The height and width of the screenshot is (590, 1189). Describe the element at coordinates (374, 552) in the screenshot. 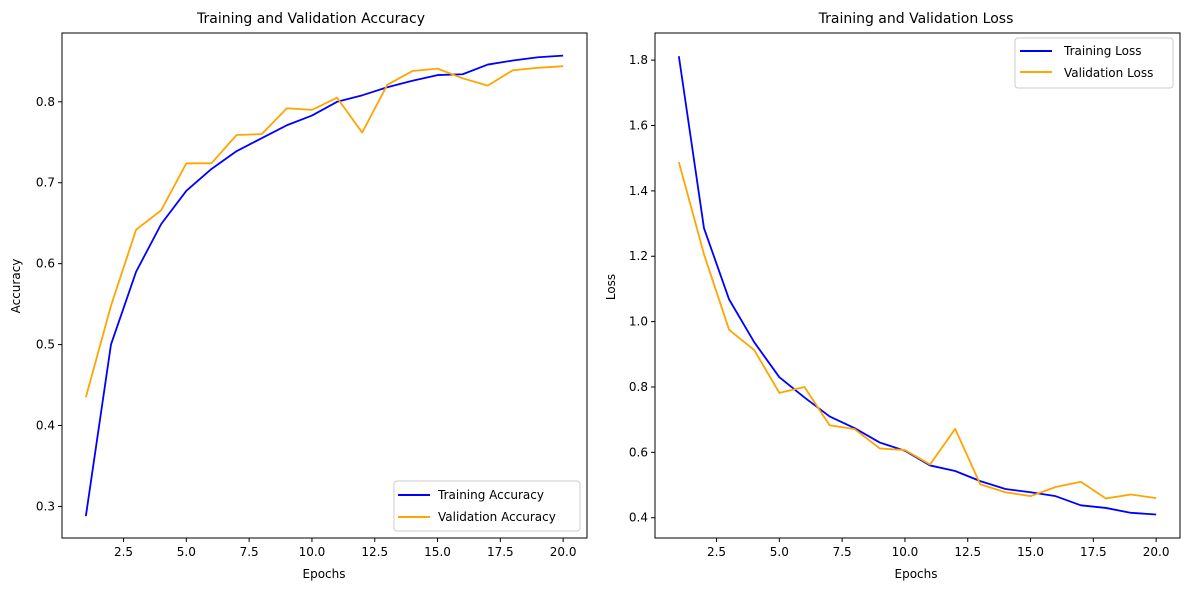

I see `accuracy-x-tick-label: 12.5` at that location.